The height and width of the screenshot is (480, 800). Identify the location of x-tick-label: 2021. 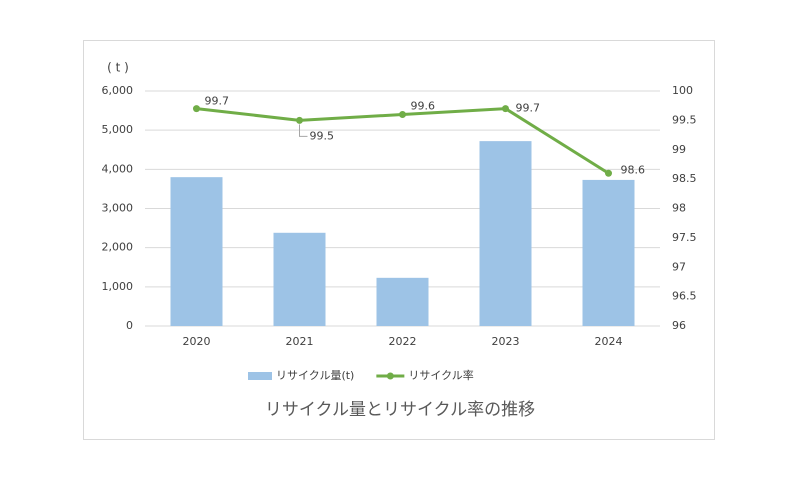
(300, 341).